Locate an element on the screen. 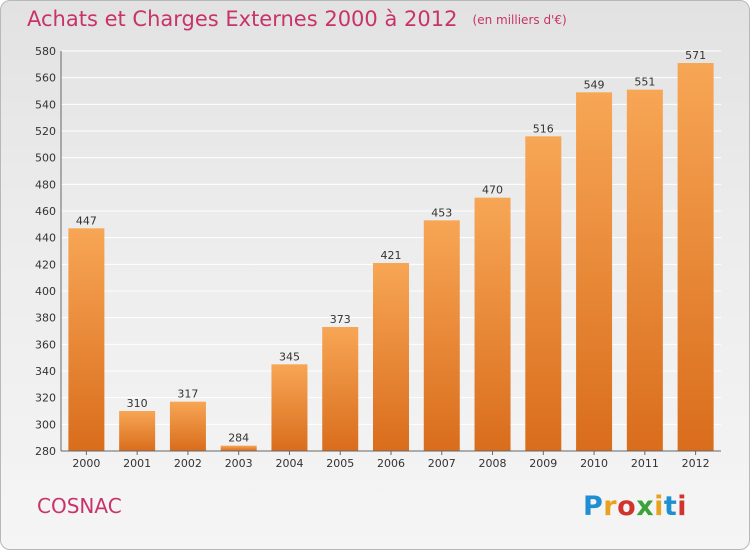  x-tick-label: 2007 is located at coordinates (442, 463).